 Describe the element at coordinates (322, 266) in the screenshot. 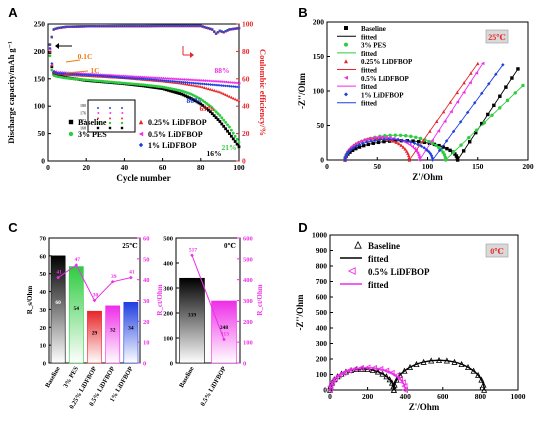

I see `d-ytick-label: 800` at that location.